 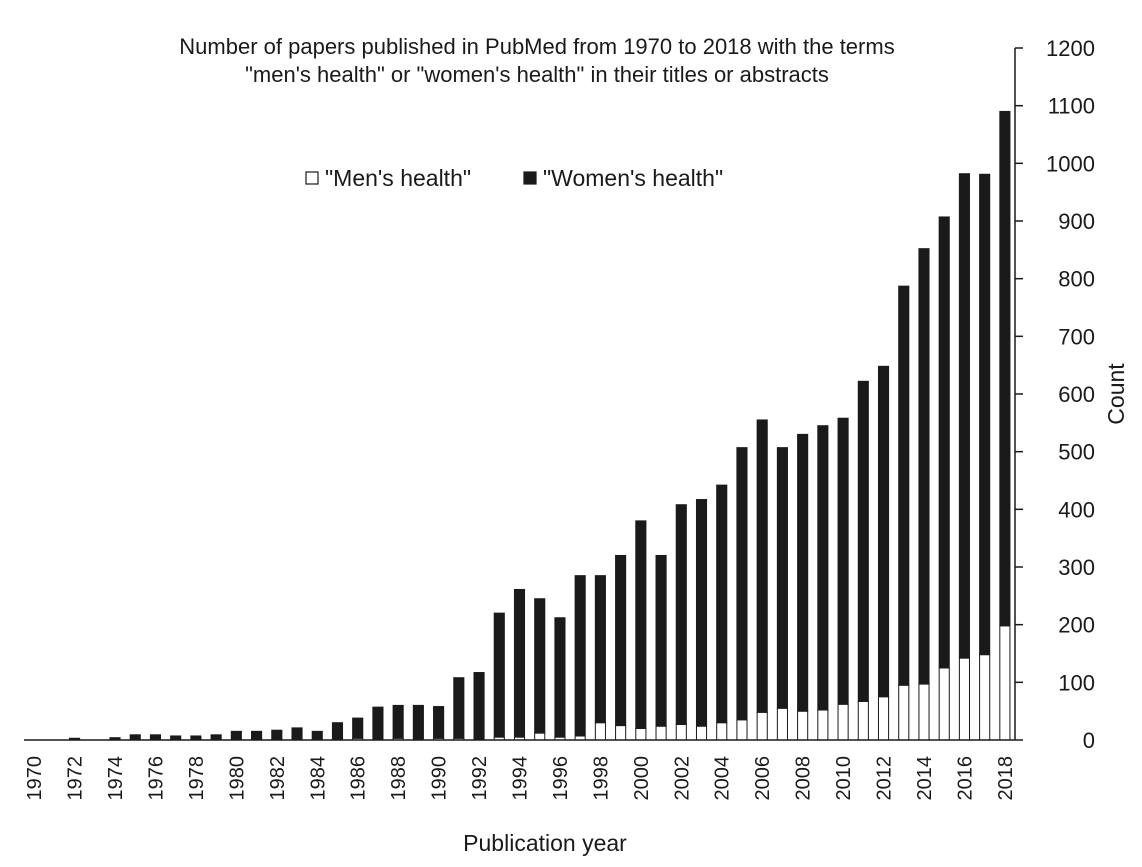 I want to click on bar-women-1983, so click(x=297, y=734).